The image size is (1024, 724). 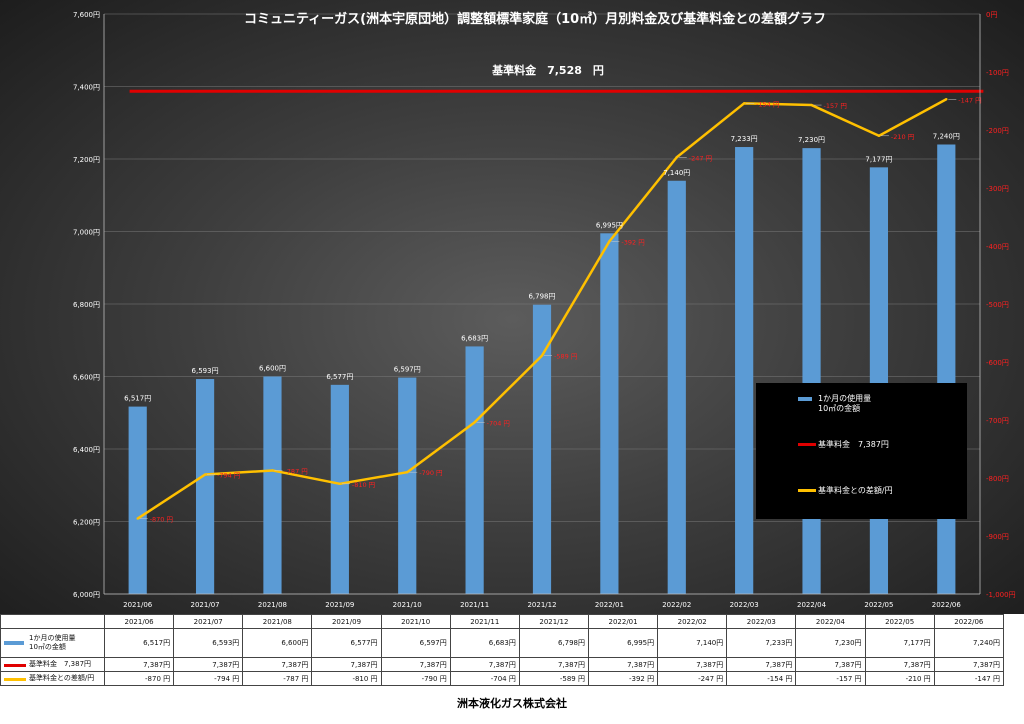 I want to click on bar-data-label: 6,517円, so click(x=137, y=399).